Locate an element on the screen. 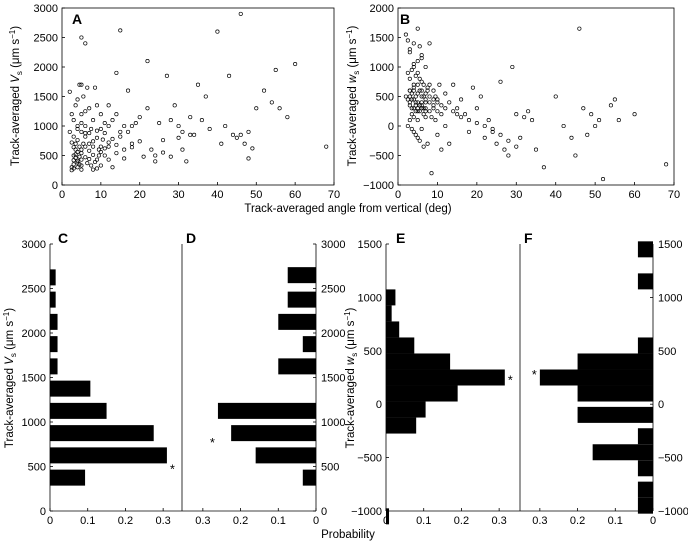  y-tick-label: 1500 is located at coordinates (333, 379).